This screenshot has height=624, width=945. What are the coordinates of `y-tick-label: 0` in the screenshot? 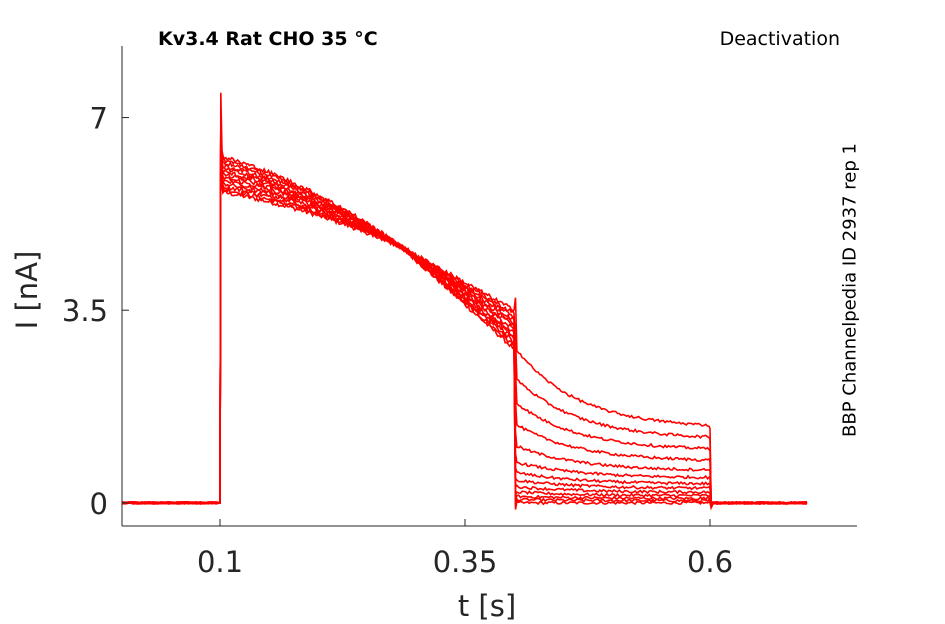 It's located at (99, 504).